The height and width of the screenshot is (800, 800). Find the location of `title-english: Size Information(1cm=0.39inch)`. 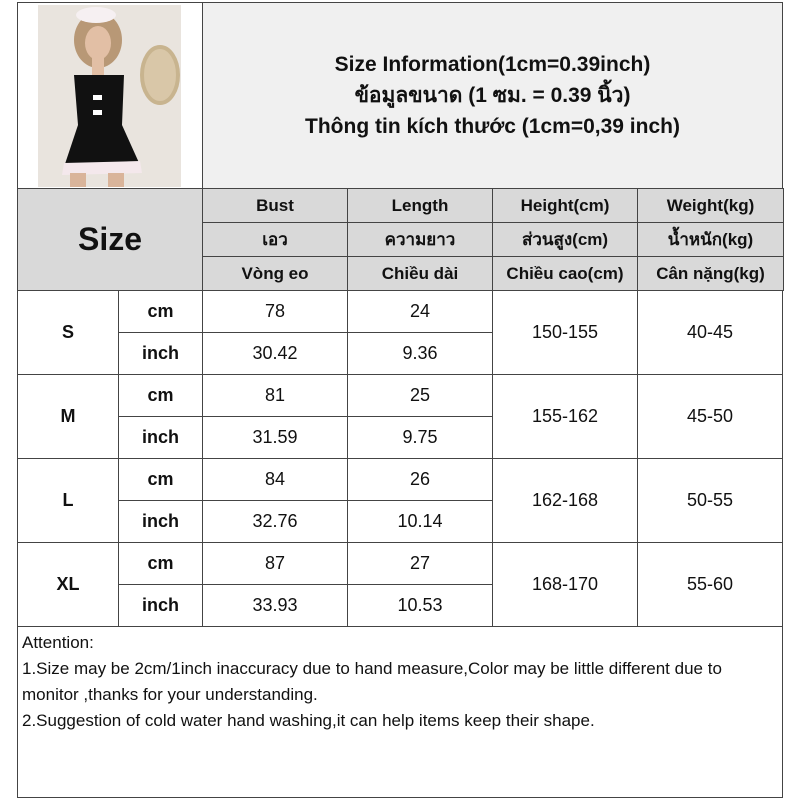

title-english: Size Information(1cm=0.39inch) is located at coordinates (492, 64).